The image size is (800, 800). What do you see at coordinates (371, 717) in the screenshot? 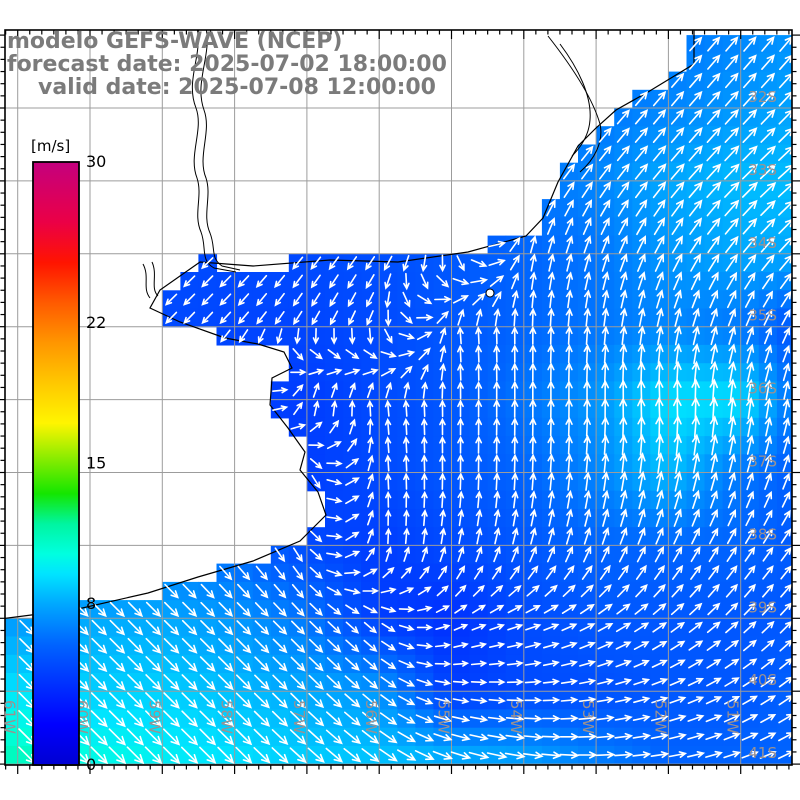
I see `lon-label: 56W` at bounding box center [371, 717].